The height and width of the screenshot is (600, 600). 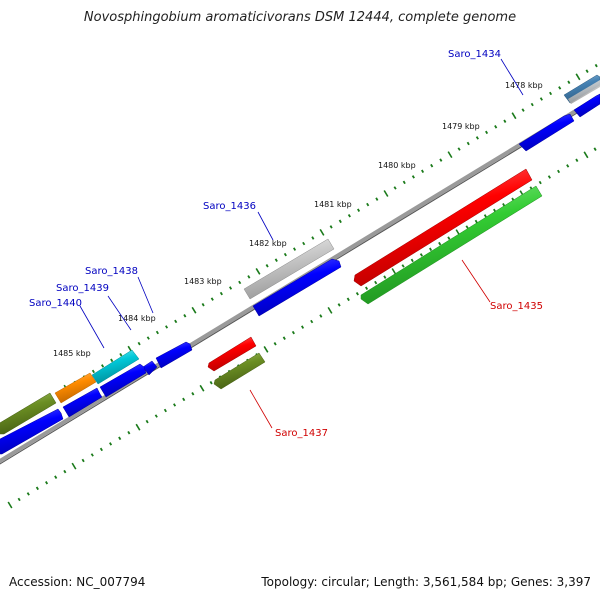 What do you see at coordinates (55, 303) in the screenshot?
I see `label-saro-1440: Saro_1440` at bounding box center [55, 303].